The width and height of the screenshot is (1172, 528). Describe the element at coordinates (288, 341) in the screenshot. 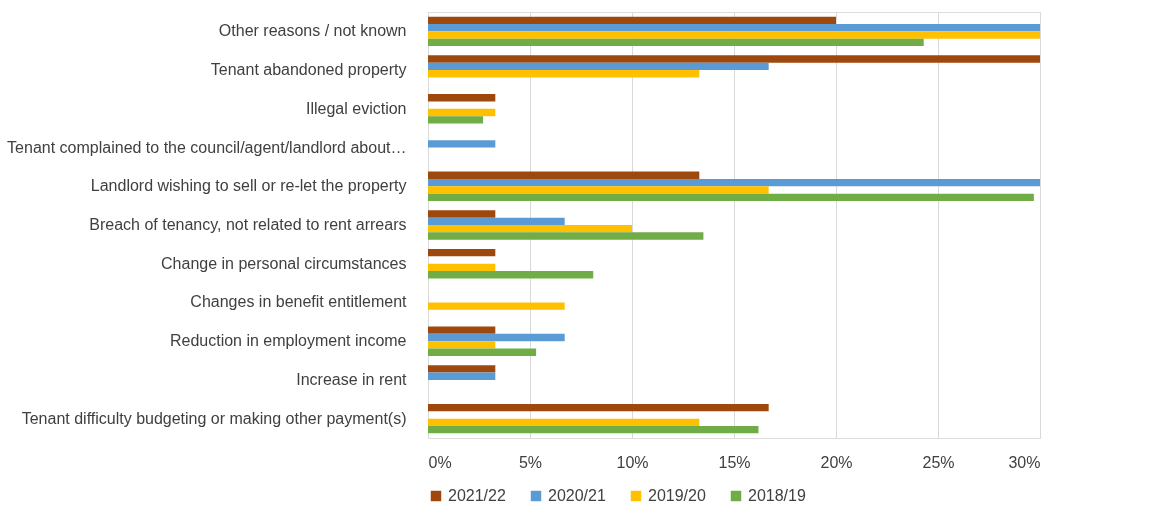

I see `y-tick-label: Reduction in employment income` at that location.